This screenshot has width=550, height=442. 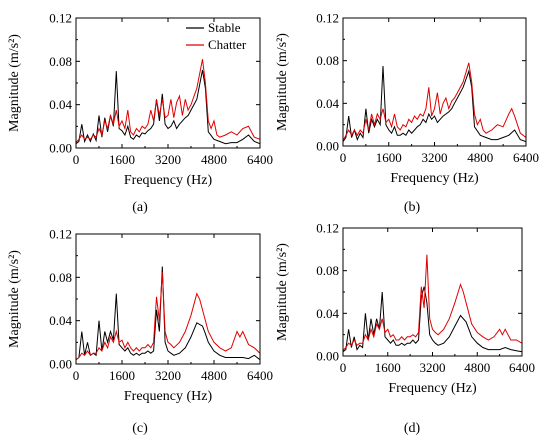 What do you see at coordinates (412, 207) in the screenshot?
I see `panel-label: (b)` at bounding box center [412, 207].